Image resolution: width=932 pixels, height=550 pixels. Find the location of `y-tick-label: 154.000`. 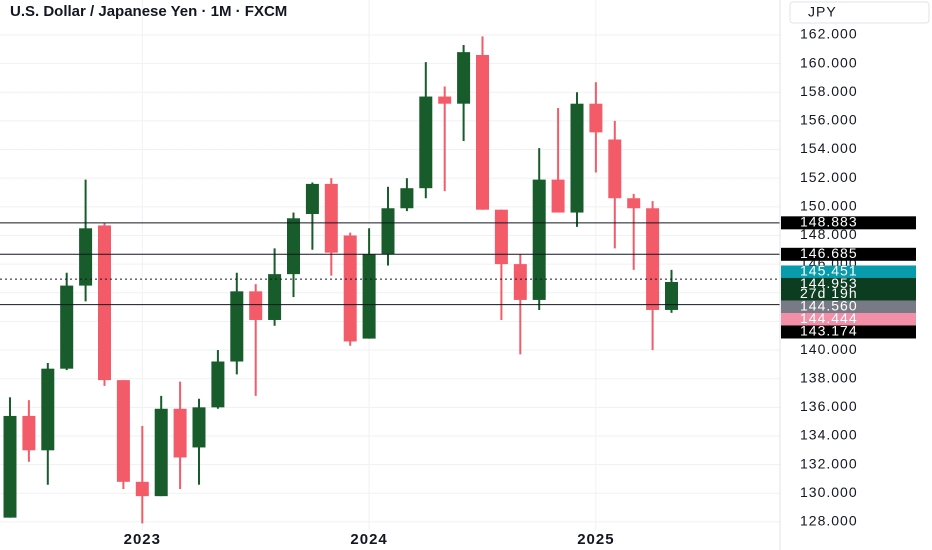

y-tick-label: 154.000 is located at coordinates (829, 148).